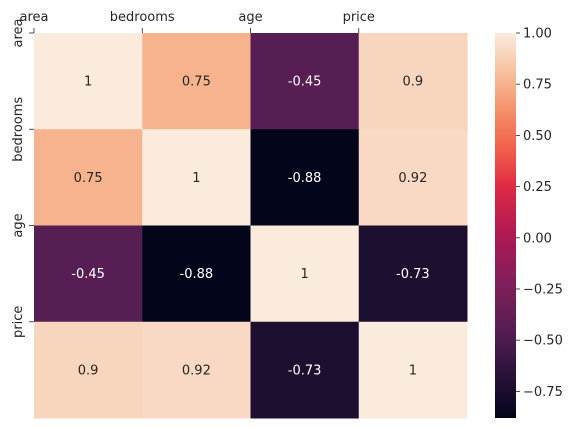  What do you see at coordinates (543, 341) in the screenshot?
I see `colorbar-tick-label: −0.50` at bounding box center [543, 341].